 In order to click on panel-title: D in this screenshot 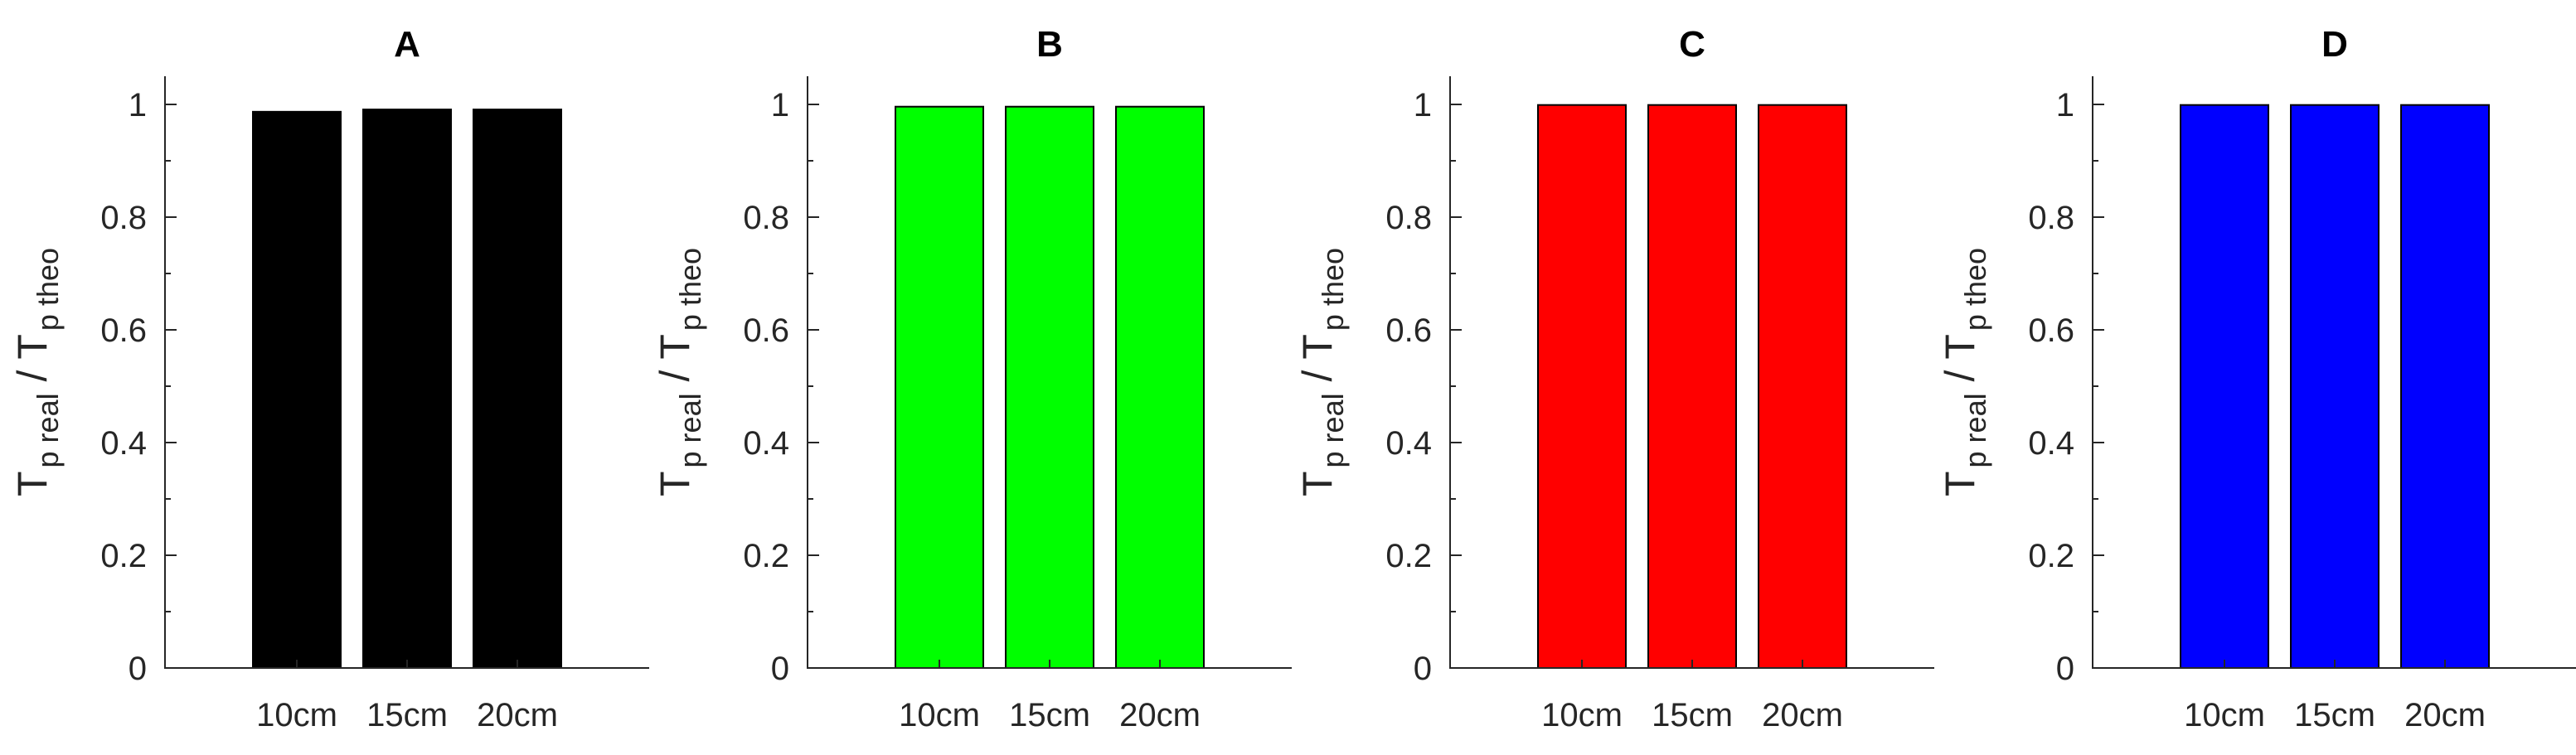, I will do `click(2334, 44)`.